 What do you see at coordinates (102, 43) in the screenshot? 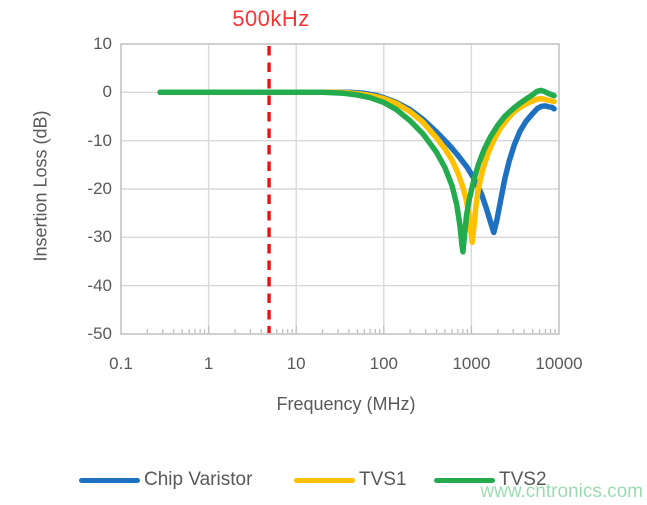
I see `y-tick-label: 10` at bounding box center [102, 43].